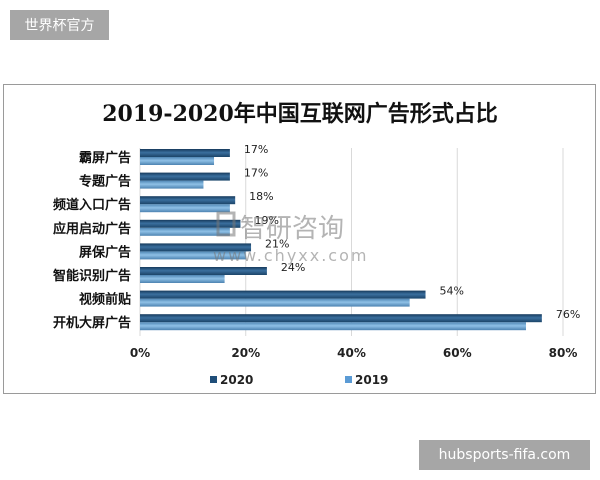  I want to click on watermark-logo-icon, so click(226, 224).